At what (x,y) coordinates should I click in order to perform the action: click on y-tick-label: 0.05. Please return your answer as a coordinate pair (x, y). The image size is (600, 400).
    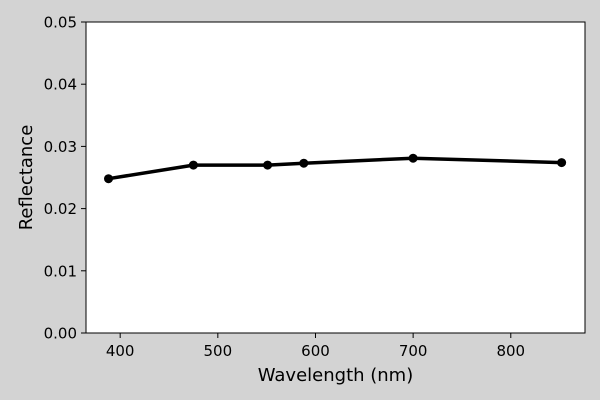
    Looking at the image, I should click on (60, 23).